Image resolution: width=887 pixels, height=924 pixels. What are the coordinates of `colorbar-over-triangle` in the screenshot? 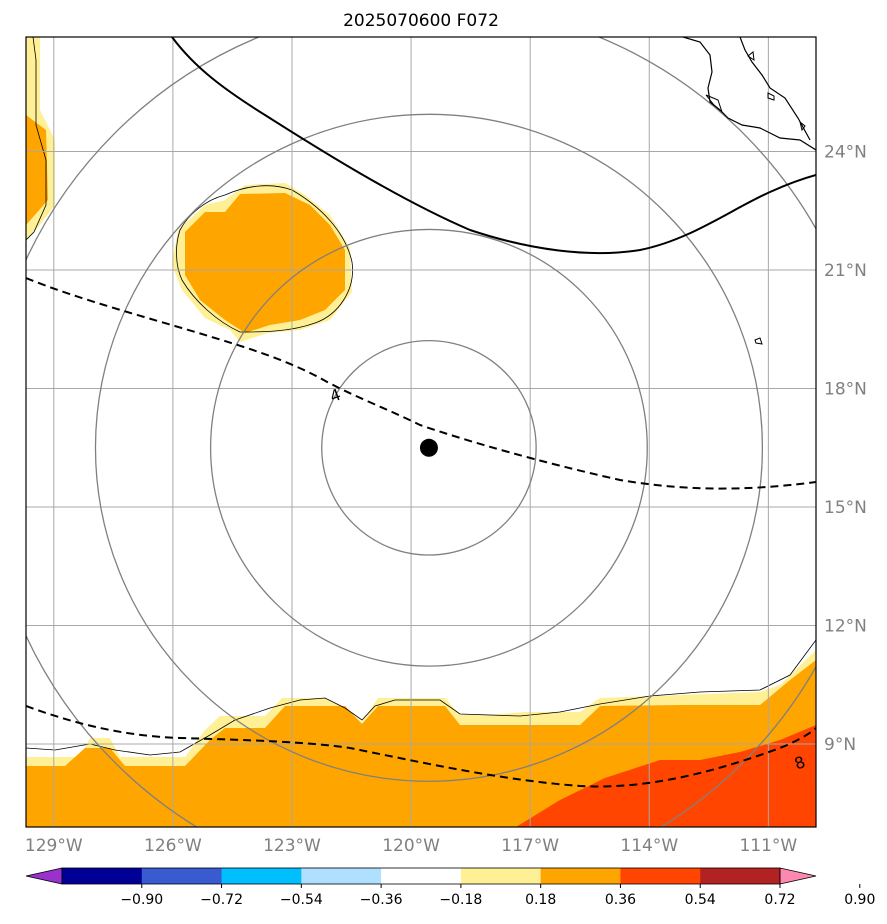 It's located at (798, 876).